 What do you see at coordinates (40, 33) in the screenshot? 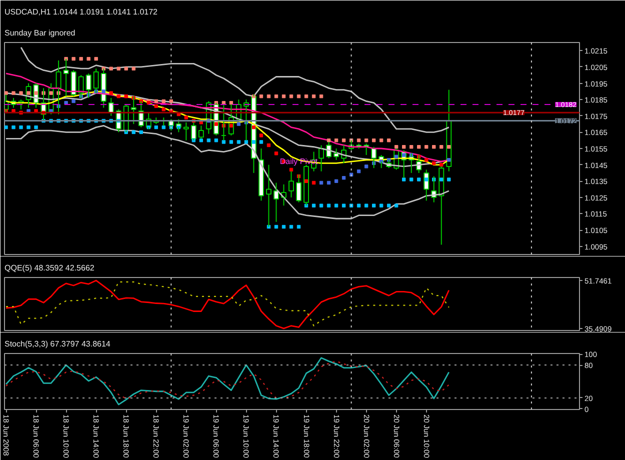
I see `chart-subtitle: Sunday Bar ignored` at bounding box center [40, 33].